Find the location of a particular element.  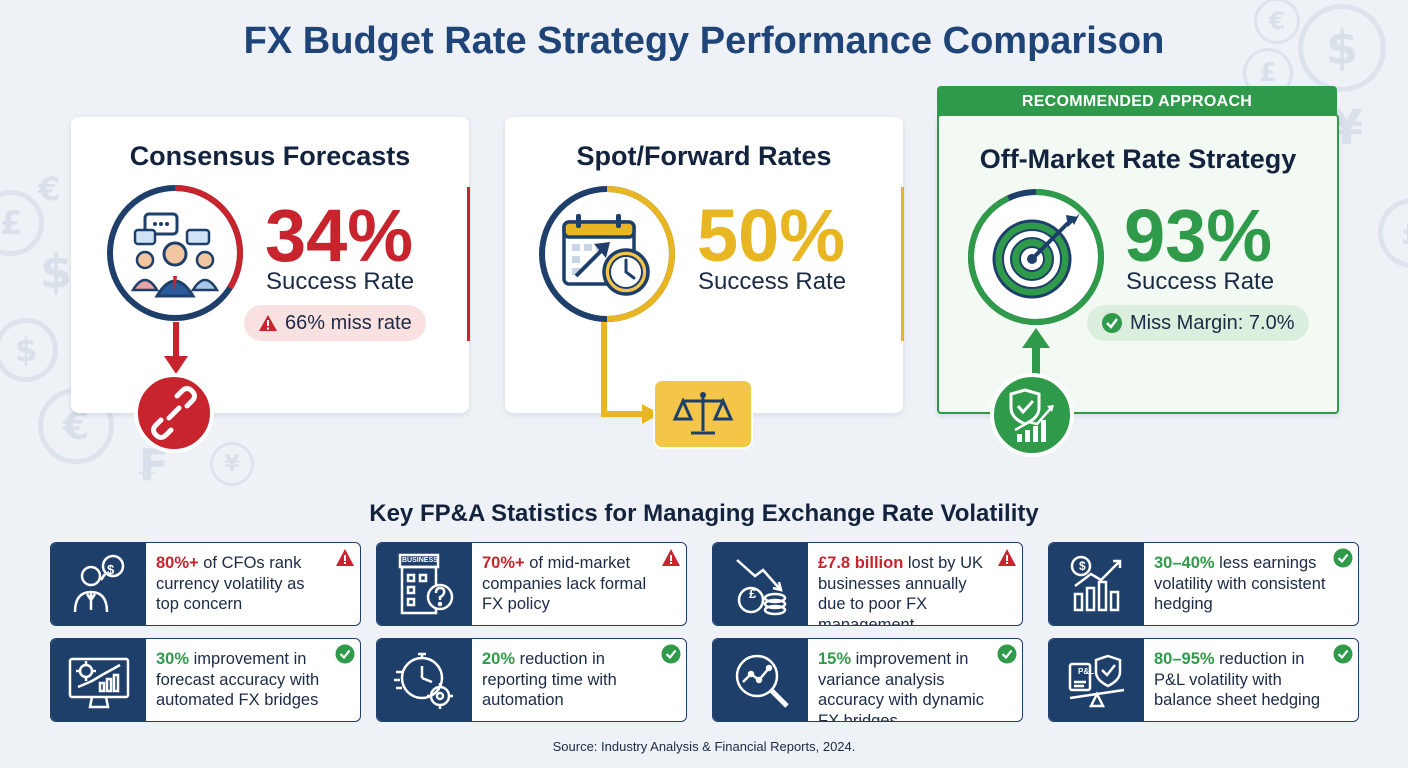

offmarket-success-label: Success Rate is located at coordinates (1200, 281).